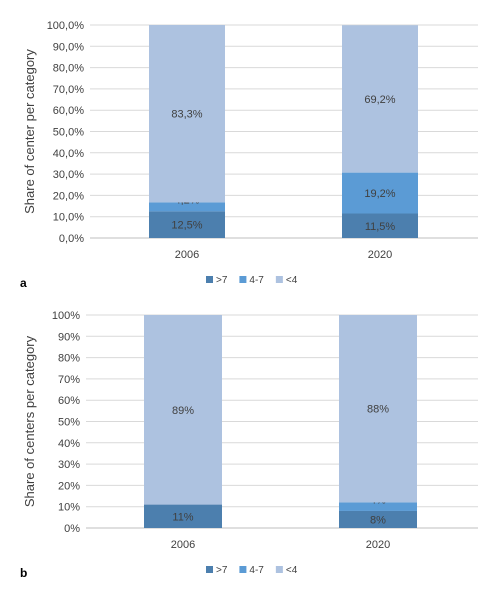 The height and width of the screenshot is (602, 498). Describe the element at coordinates (69, 337) in the screenshot. I see `y-tick-label: 90%` at that location.